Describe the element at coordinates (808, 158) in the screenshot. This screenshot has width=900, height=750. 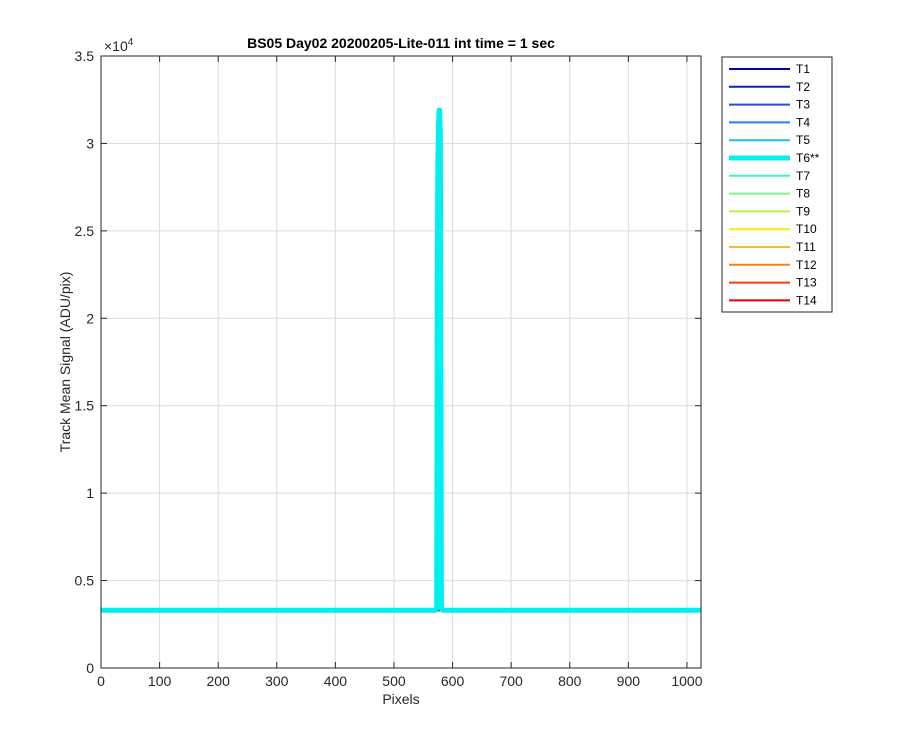
I see `legend-label: T6**` at that location.